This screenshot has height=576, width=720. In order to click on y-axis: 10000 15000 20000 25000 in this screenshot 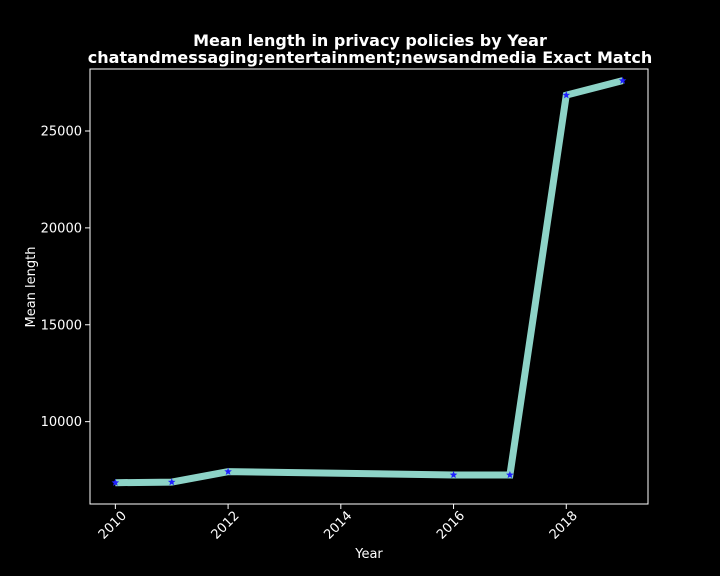, I will do `click(65, 277)`.